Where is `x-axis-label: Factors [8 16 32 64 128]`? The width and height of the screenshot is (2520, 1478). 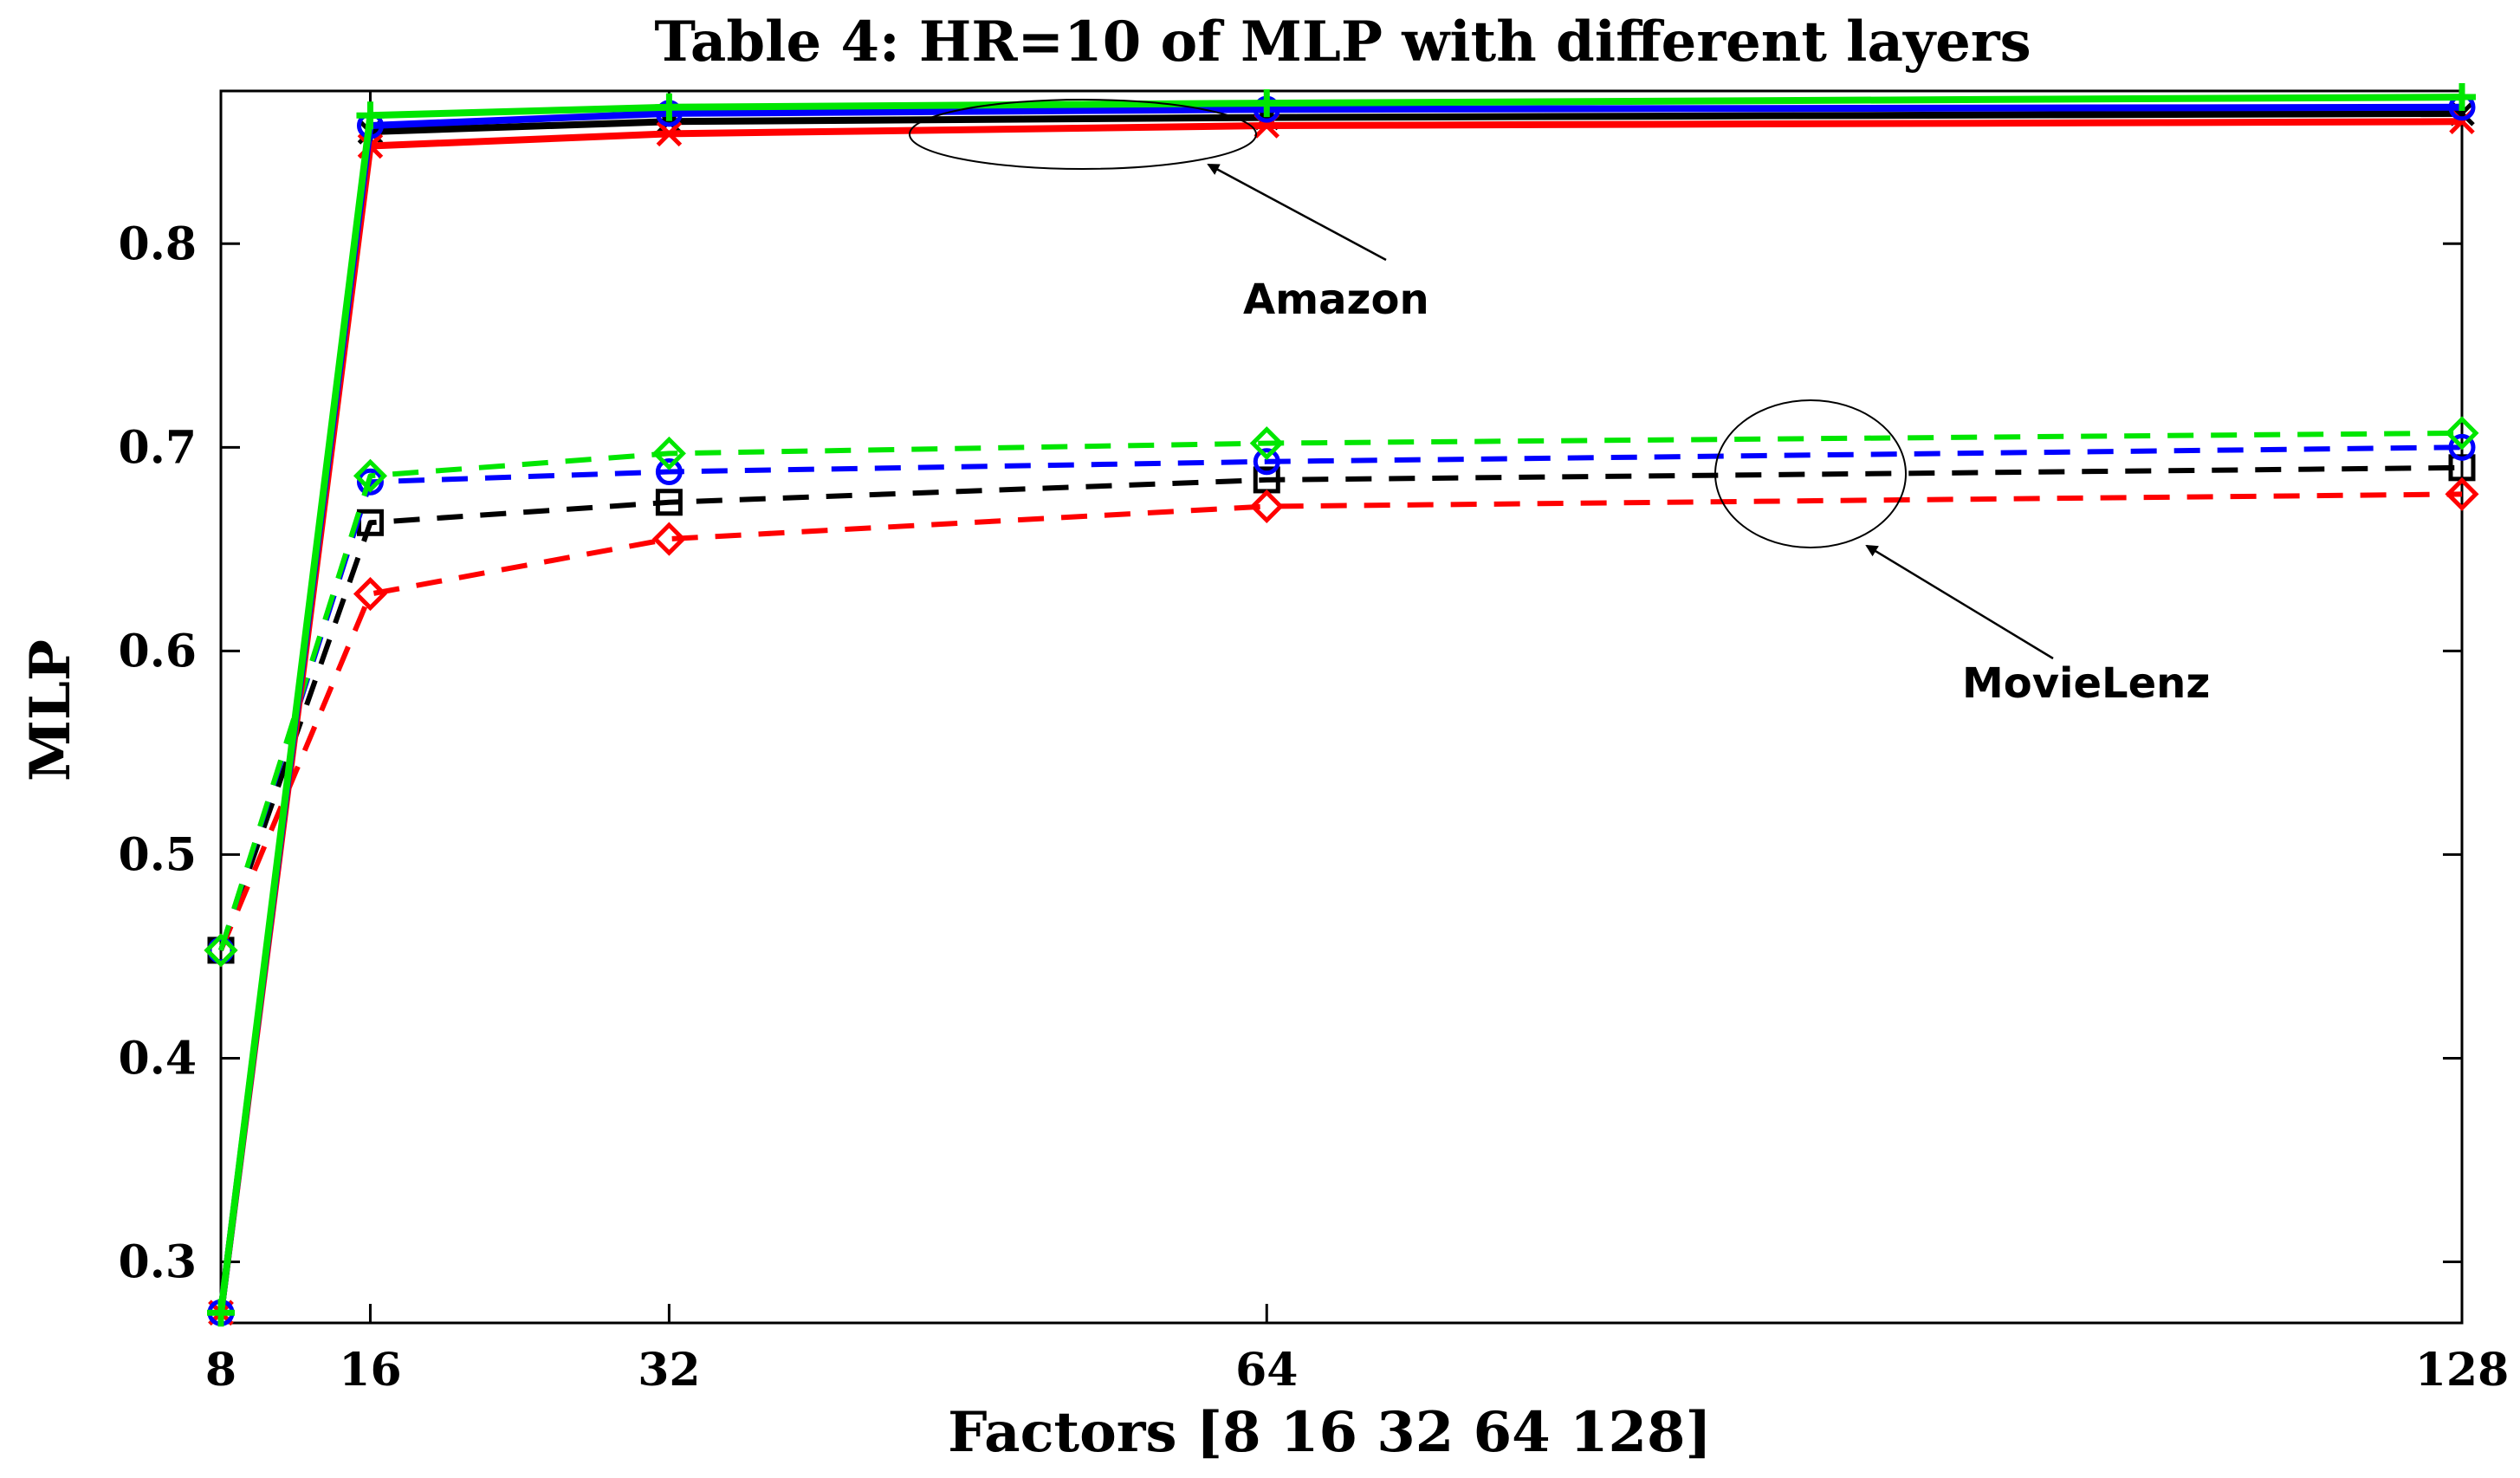 x-axis-label: Factors [8 16 32 64 128] is located at coordinates (1330, 1432).